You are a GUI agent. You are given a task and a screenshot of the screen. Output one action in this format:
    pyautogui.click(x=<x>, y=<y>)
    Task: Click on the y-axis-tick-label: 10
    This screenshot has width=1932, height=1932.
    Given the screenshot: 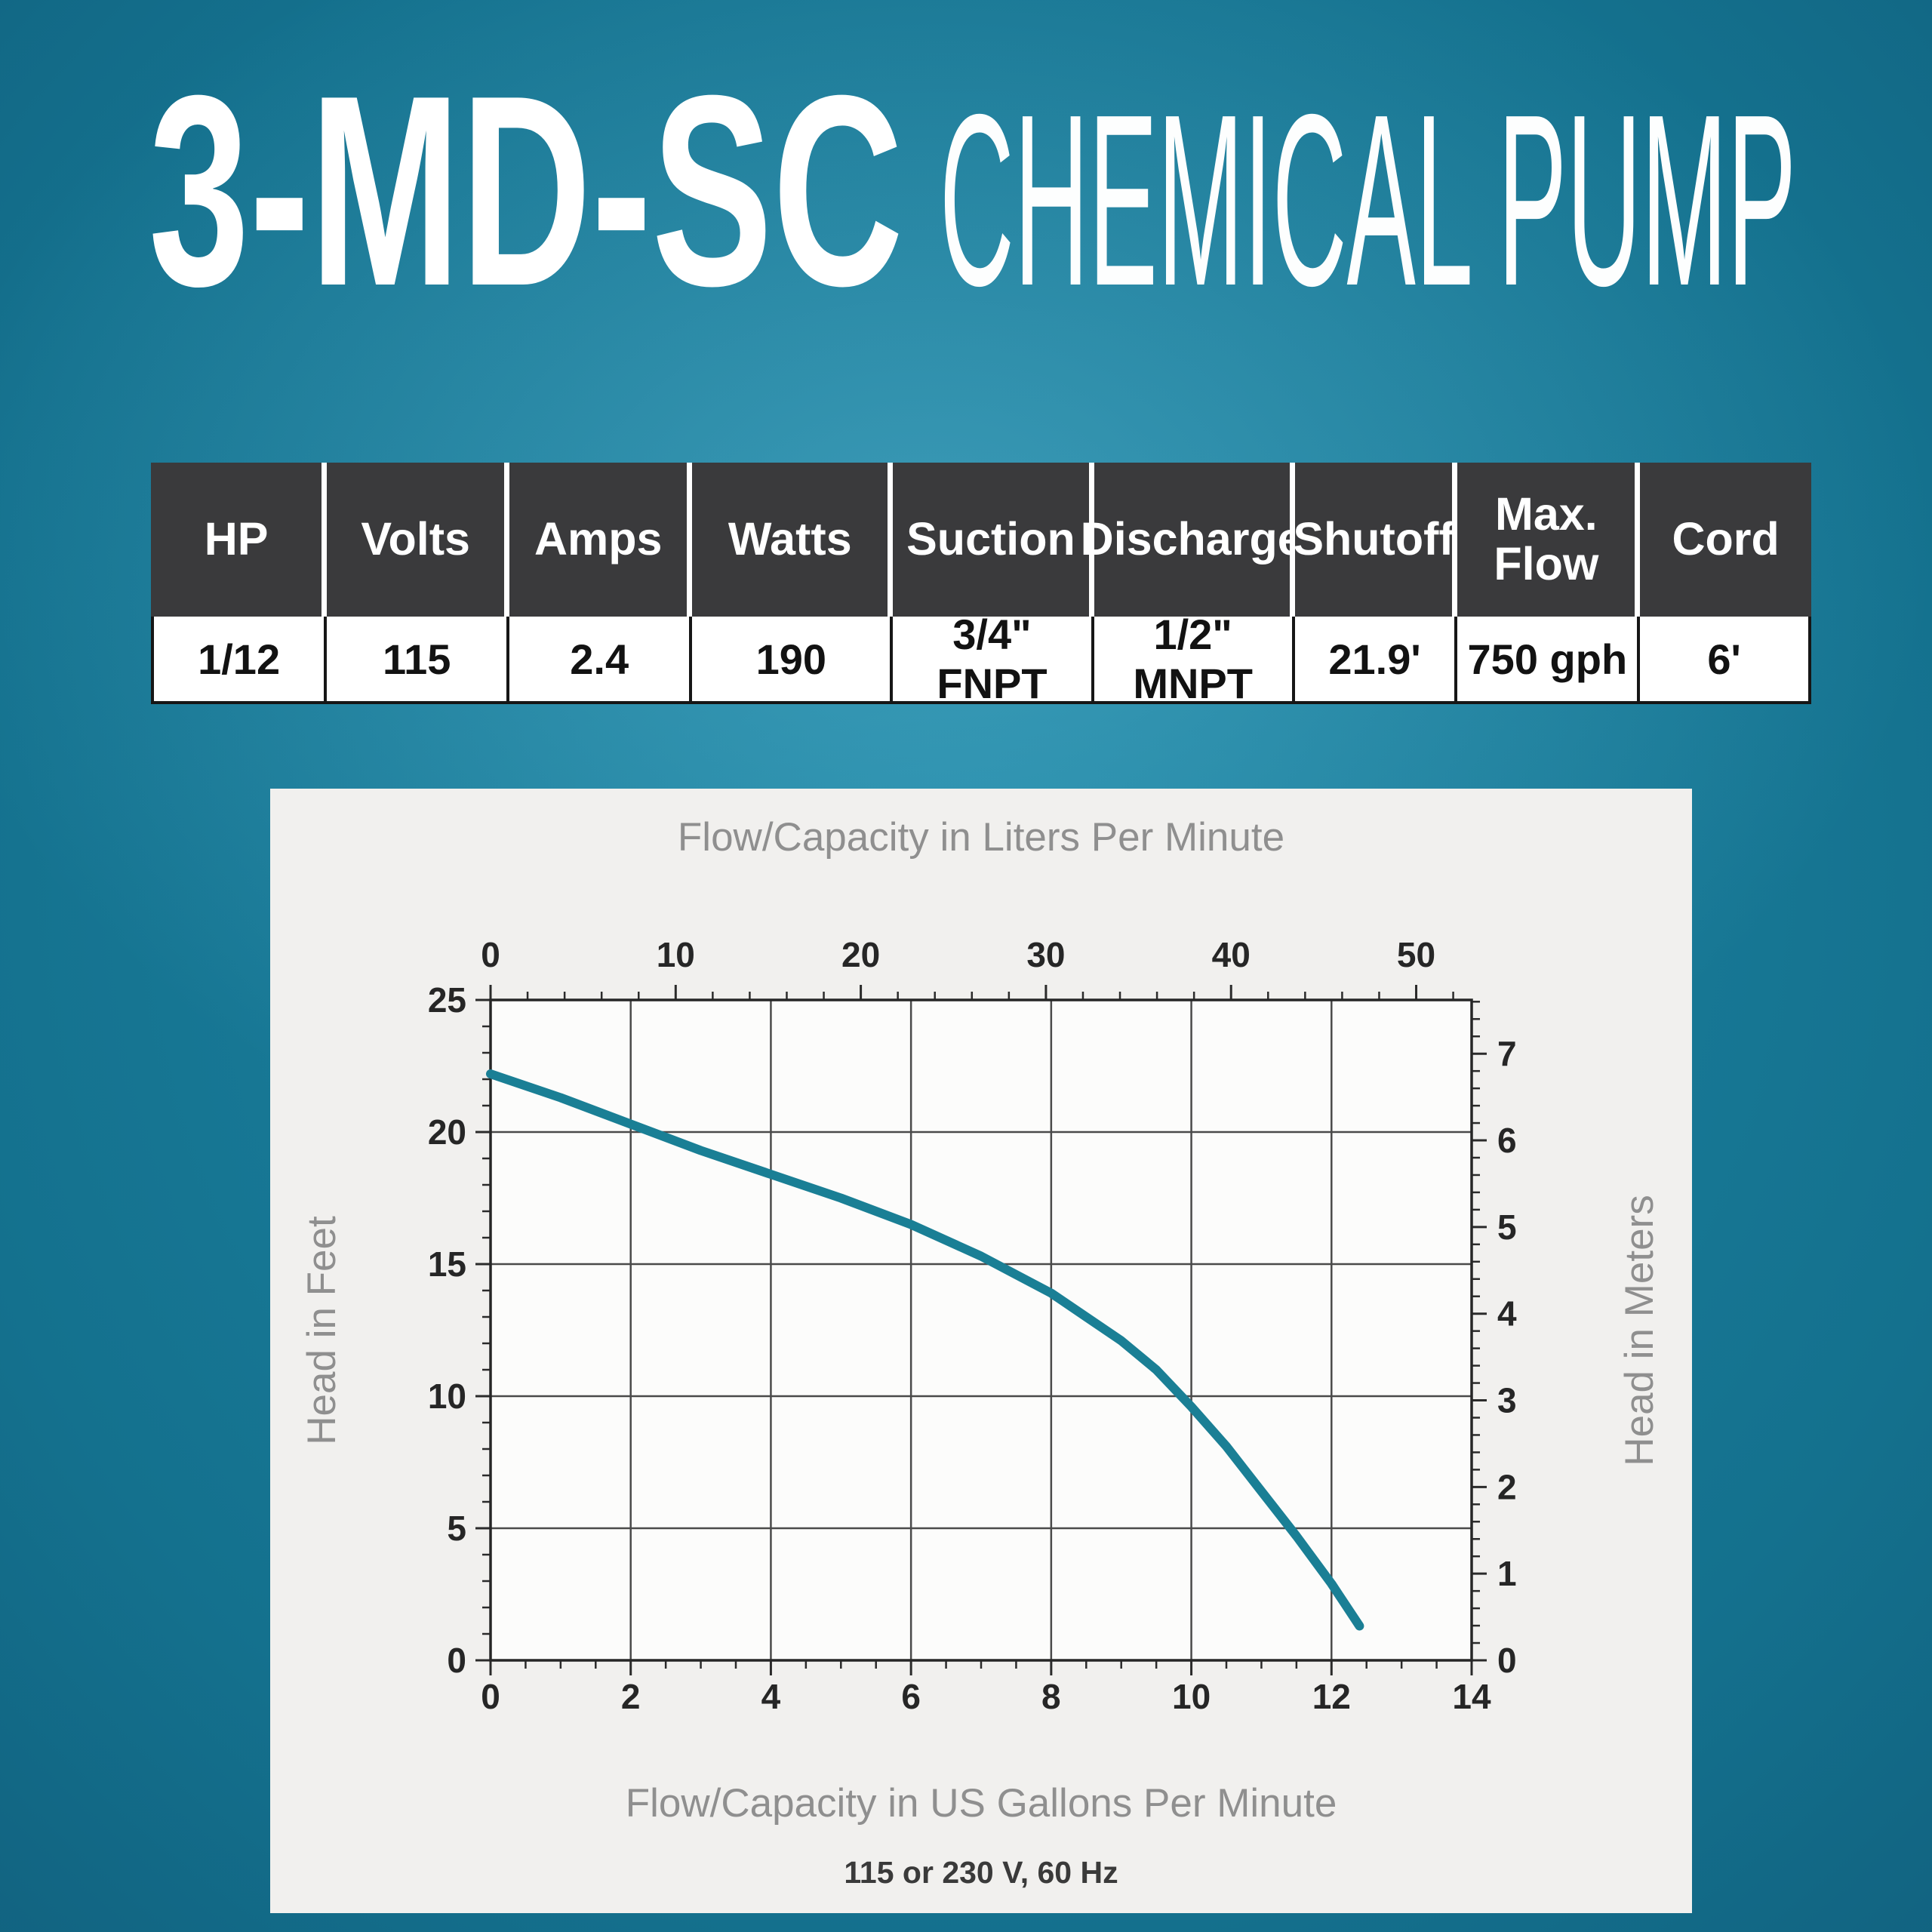 What is the action you would take?
    pyautogui.click(x=447, y=1396)
    